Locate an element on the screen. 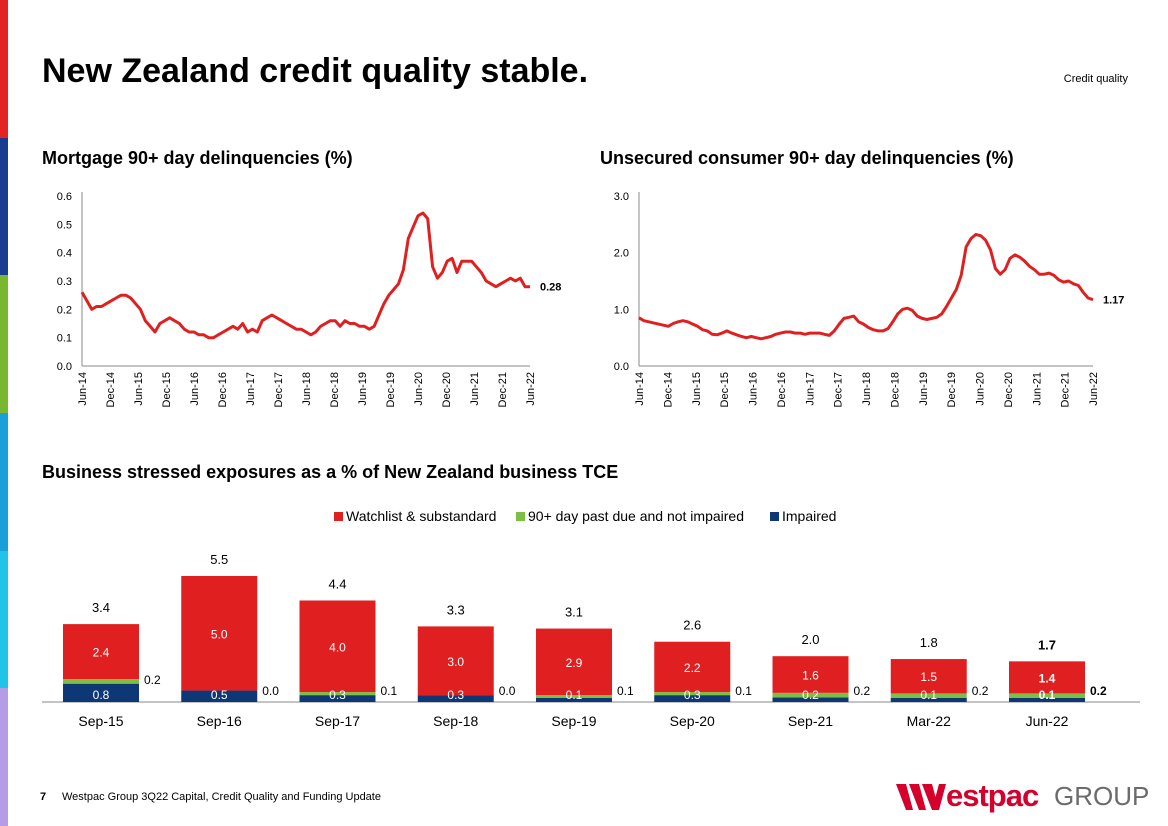 Image resolution: width=1168 pixels, height=826 pixels. total-value-label: 3.3 is located at coordinates (456, 609).